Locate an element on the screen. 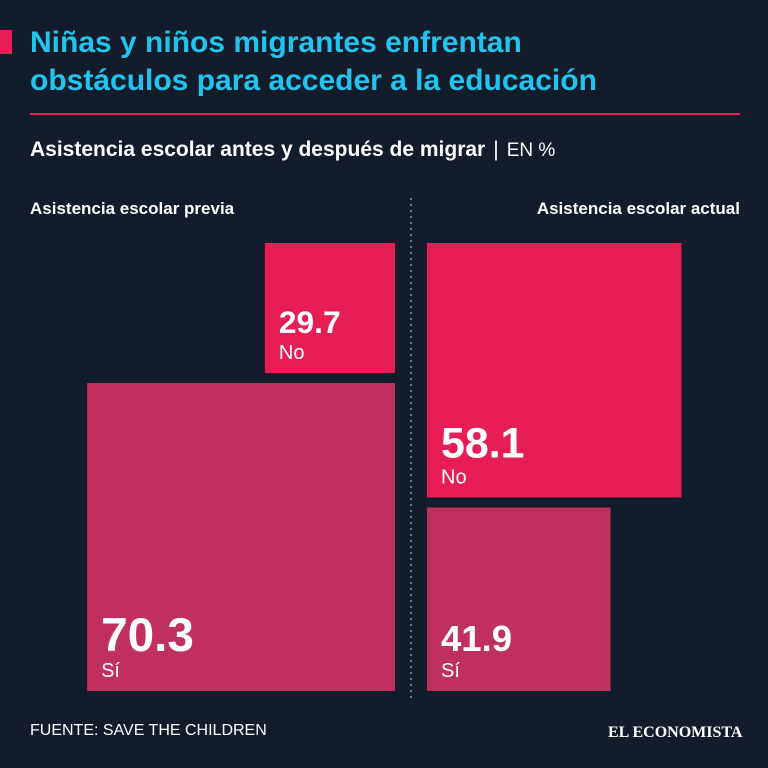 This screenshot has width=768, height=768. panel-title: Asistencia escolar actual is located at coordinates (638, 208).